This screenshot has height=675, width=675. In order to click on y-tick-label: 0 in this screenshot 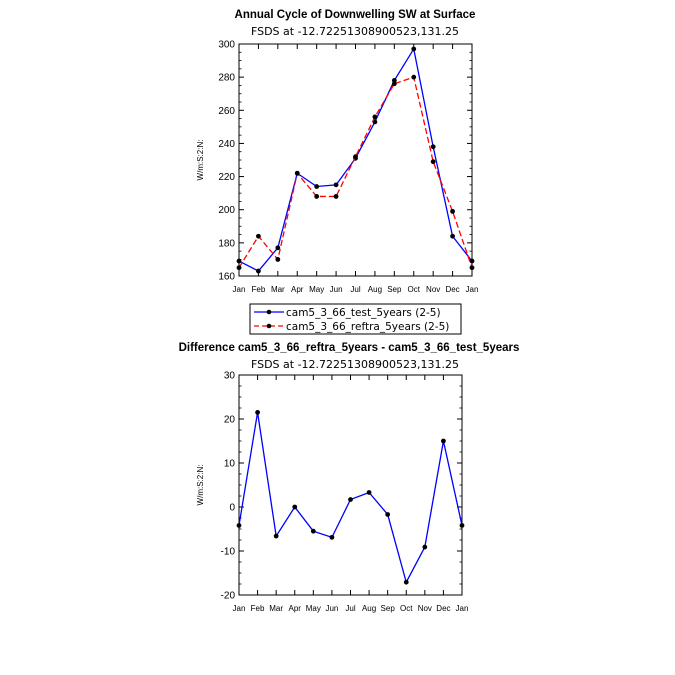, I will do `click(232, 508)`.